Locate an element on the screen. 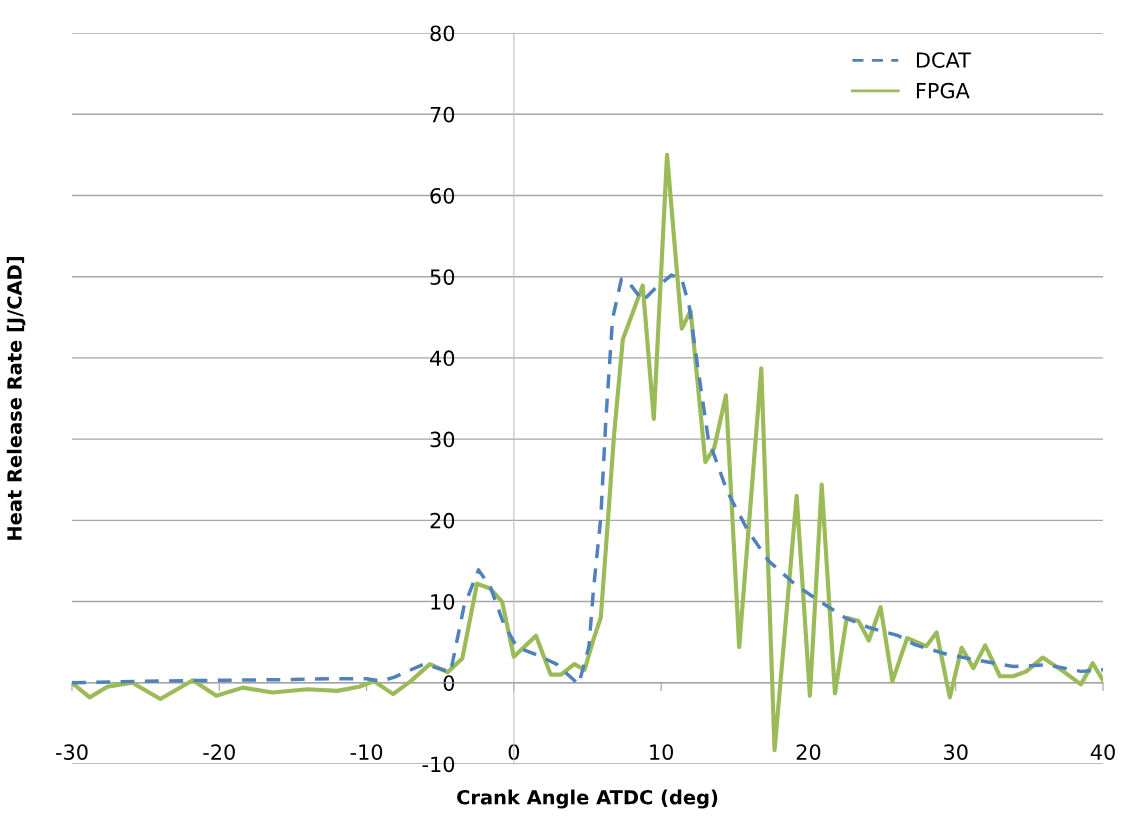 The height and width of the screenshot is (822, 1132). x-tick-label: -10 is located at coordinates (366, 752).